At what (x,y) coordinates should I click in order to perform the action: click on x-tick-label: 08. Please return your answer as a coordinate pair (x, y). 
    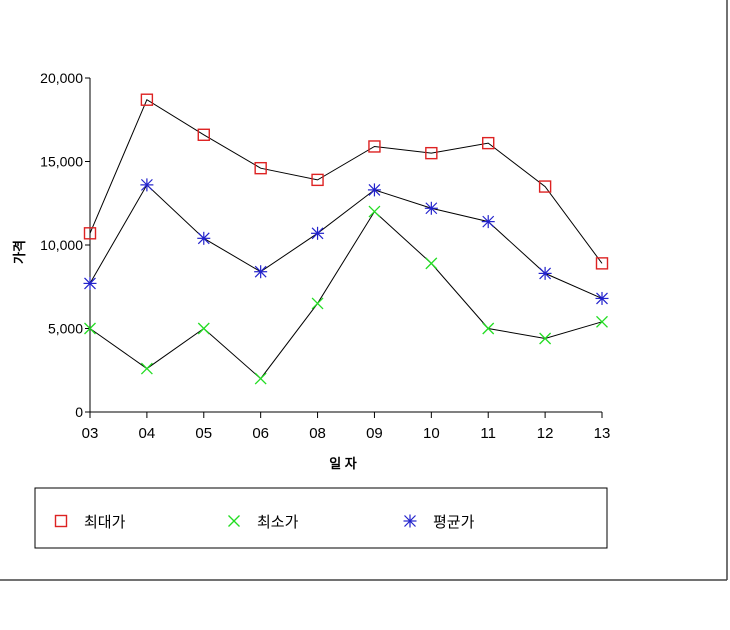
    Looking at the image, I should click on (317, 433).